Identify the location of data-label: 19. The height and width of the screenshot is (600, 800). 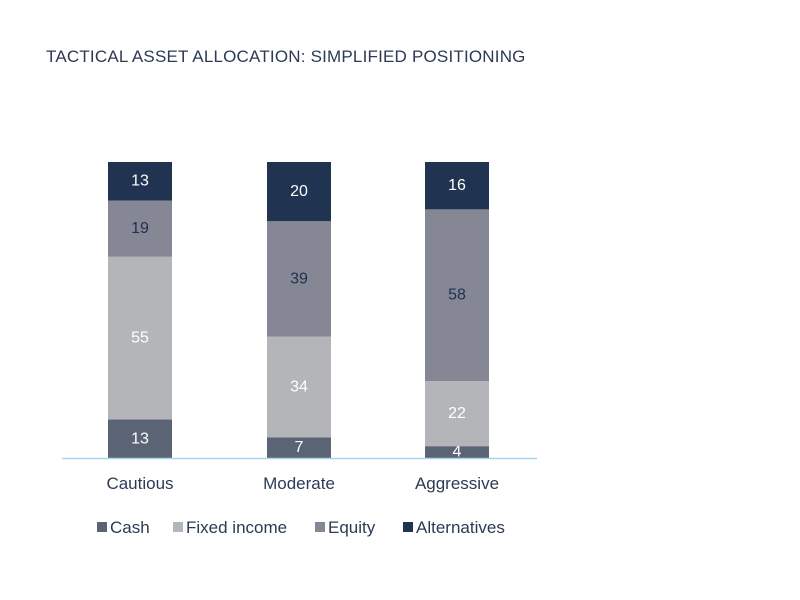
(140, 228).